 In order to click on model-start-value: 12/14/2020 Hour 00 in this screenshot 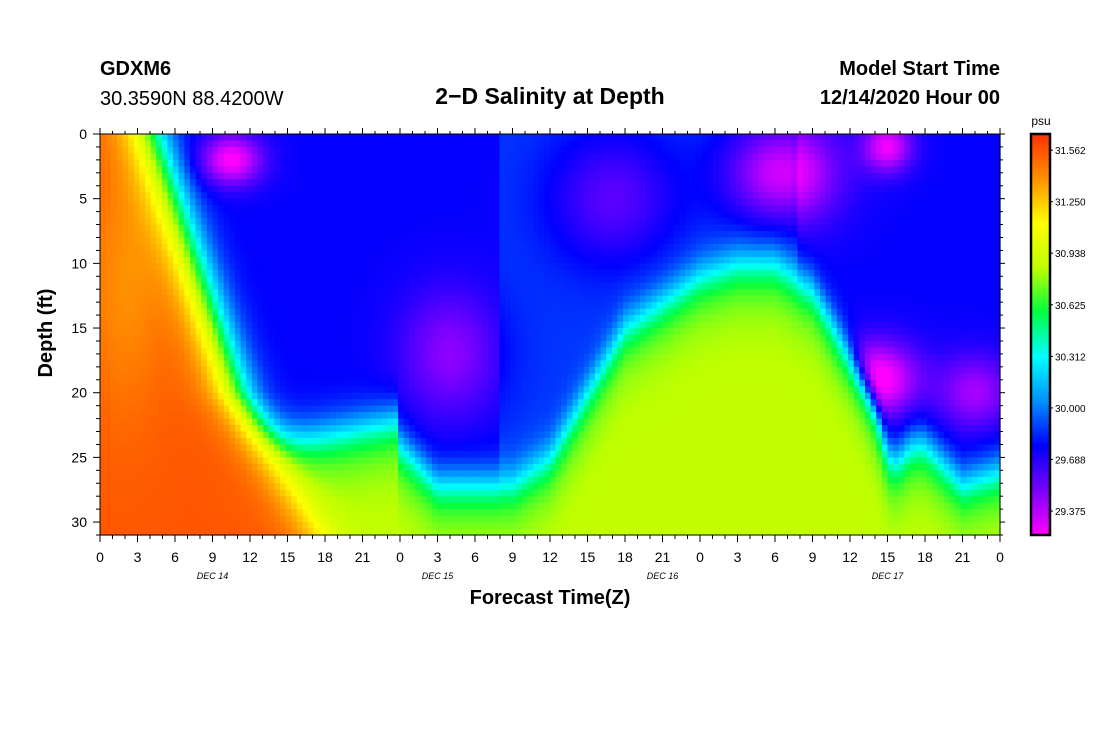, I will do `click(910, 98)`.